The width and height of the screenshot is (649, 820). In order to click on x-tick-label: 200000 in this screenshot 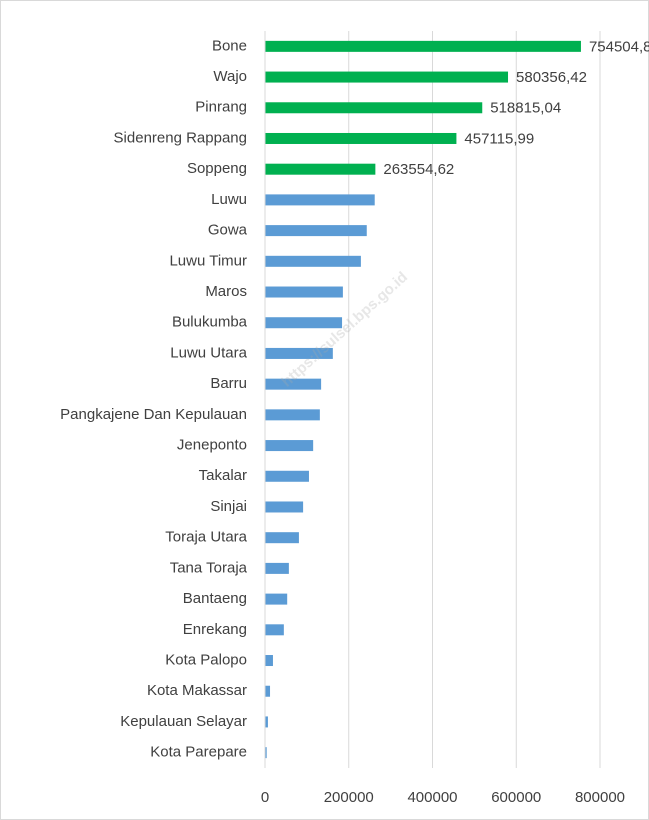, I will do `click(349, 797)`.